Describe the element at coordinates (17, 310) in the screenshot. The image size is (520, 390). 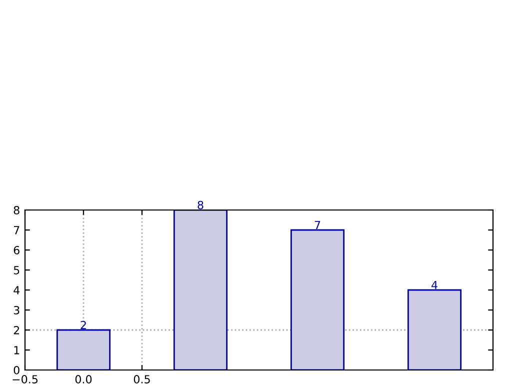
I see `y-tick-label: 3` at that location.